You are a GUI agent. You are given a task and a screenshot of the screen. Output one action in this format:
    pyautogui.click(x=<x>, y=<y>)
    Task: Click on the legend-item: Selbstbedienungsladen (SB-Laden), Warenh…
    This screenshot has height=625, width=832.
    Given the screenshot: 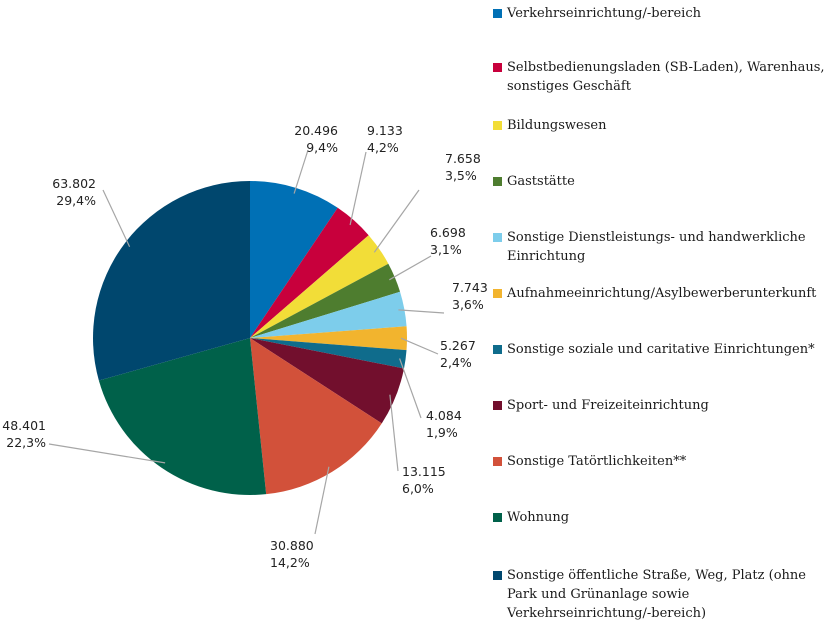 What is the action you would take?
    pyautogui.click(x=660, y=77)
    